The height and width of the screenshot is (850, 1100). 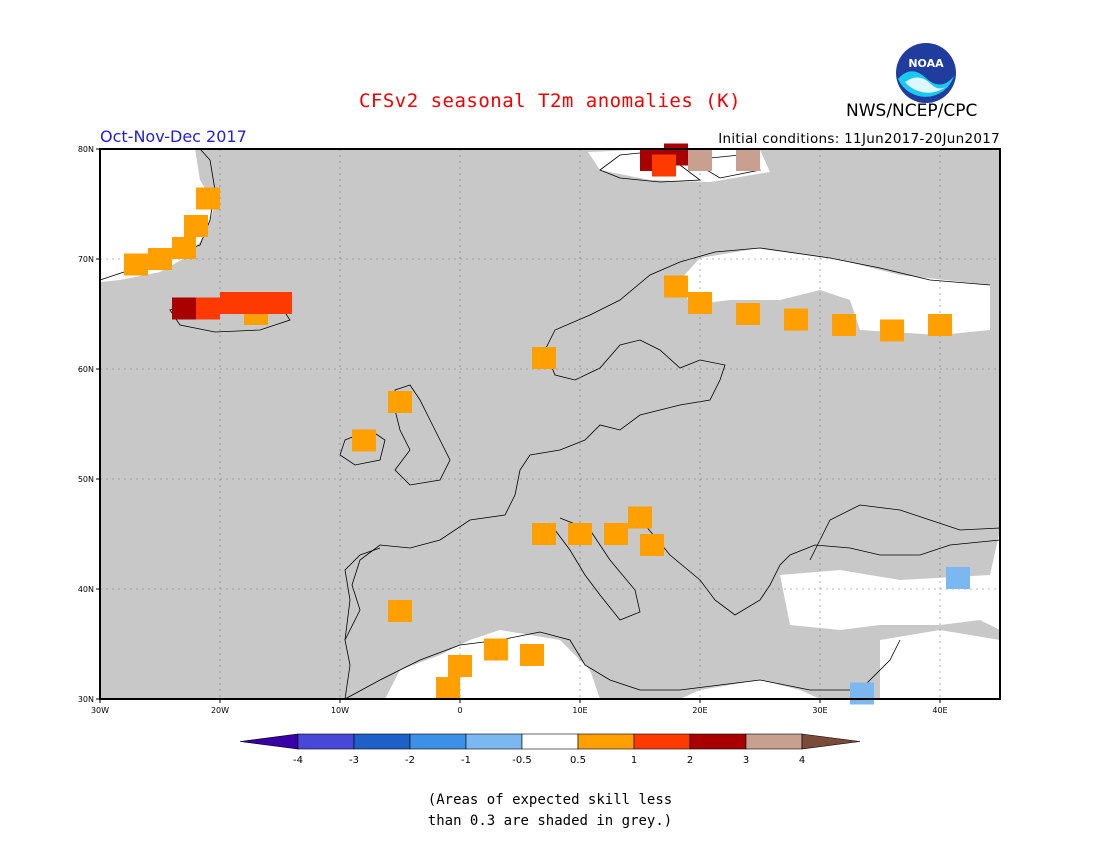 What do you see at coordinates (831, 741) in the screenshot?
I see `colorbar-high-triangle` at bounding box center [831, 741].